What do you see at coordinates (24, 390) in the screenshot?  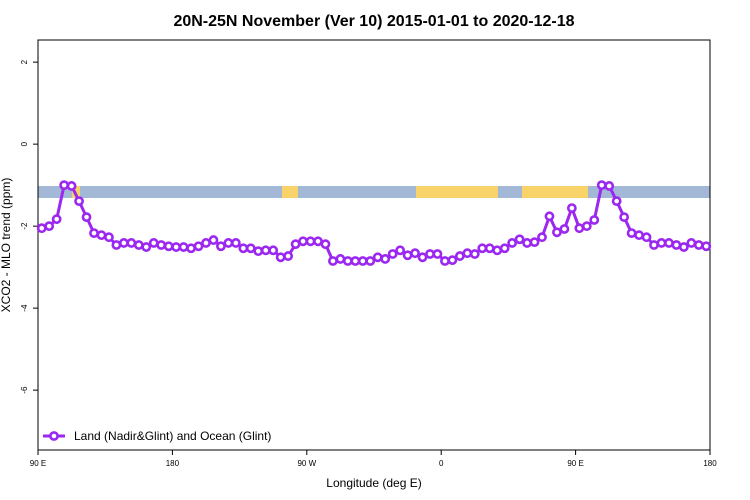 I see `y-tick-label: -6` at bounding box center [24, 390].